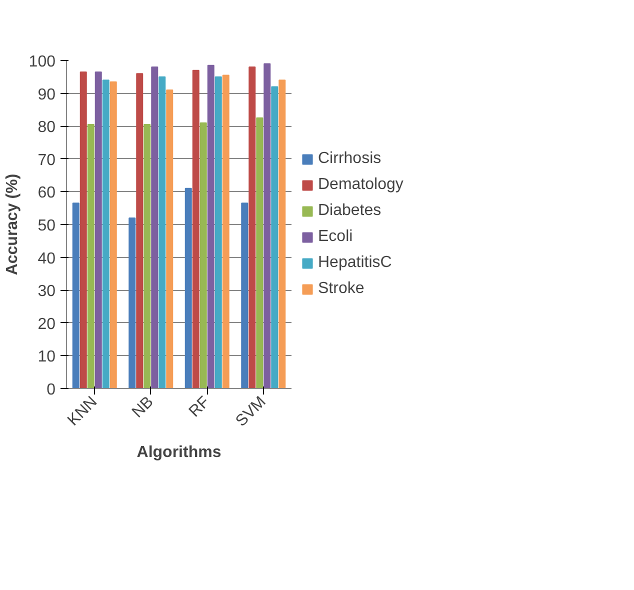  What do you see at coordinates (47, 160) in the screenshot?
I see `y-tick-label: 70` at bounding box center [47, 160].